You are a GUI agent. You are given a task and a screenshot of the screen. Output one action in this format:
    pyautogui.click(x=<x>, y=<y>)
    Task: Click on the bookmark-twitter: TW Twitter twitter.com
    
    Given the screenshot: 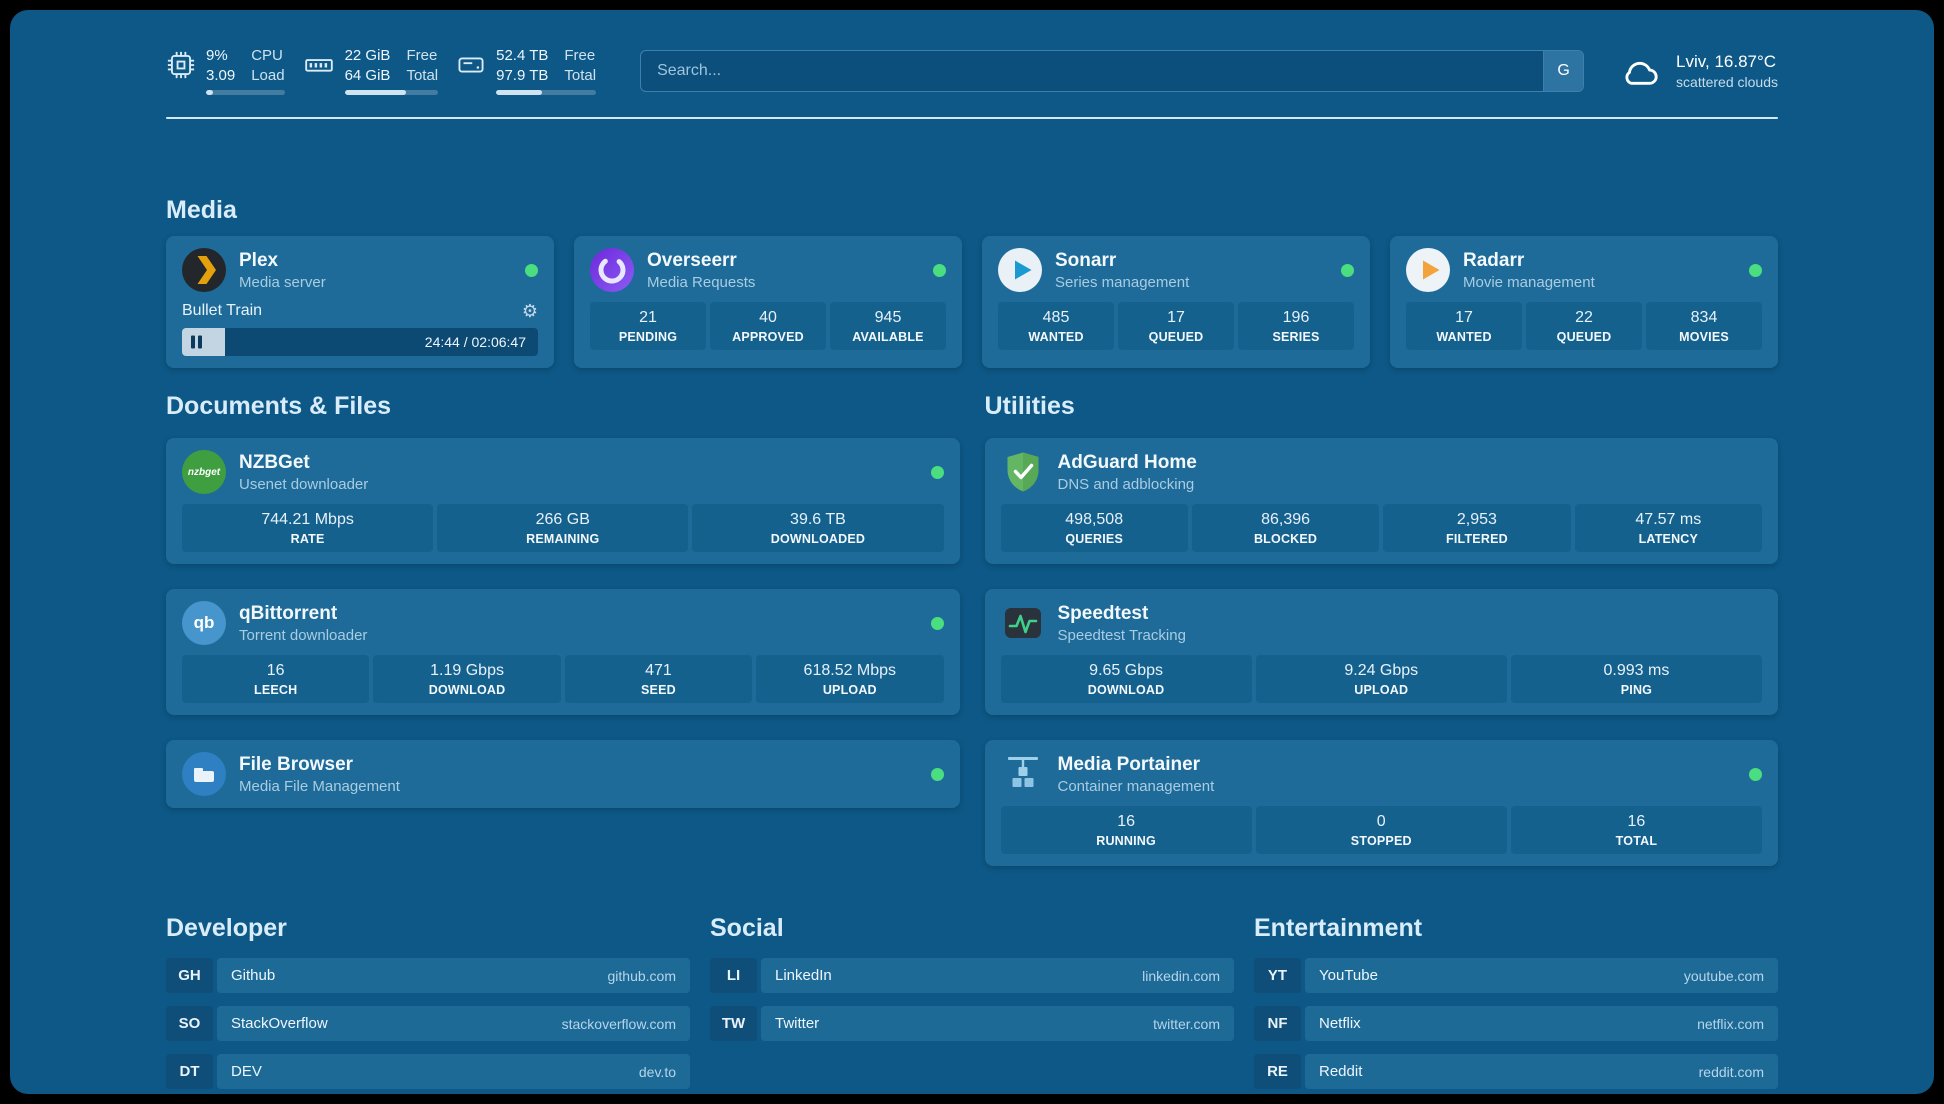 What is the action you would take?
    pyautogui.click(x=972, y=1023)
    